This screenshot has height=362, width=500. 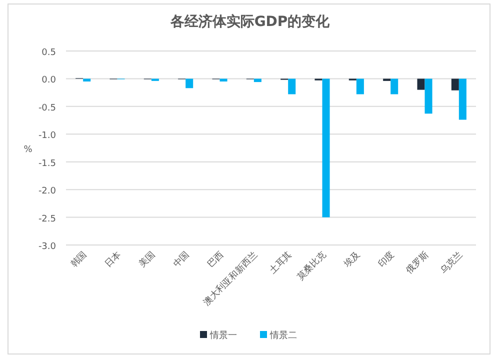 I want to click on y-tick-label: -2.0, so click(x=47, y=191).